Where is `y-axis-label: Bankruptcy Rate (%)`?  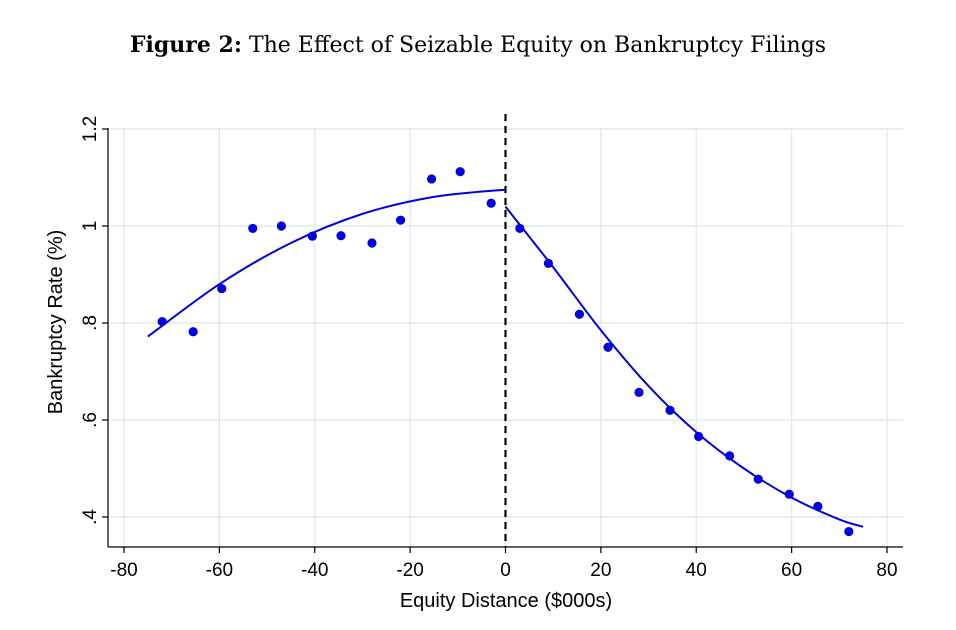
y-axis-label: Bankruptcy Rate (%) is located at coordinates (56, 322).